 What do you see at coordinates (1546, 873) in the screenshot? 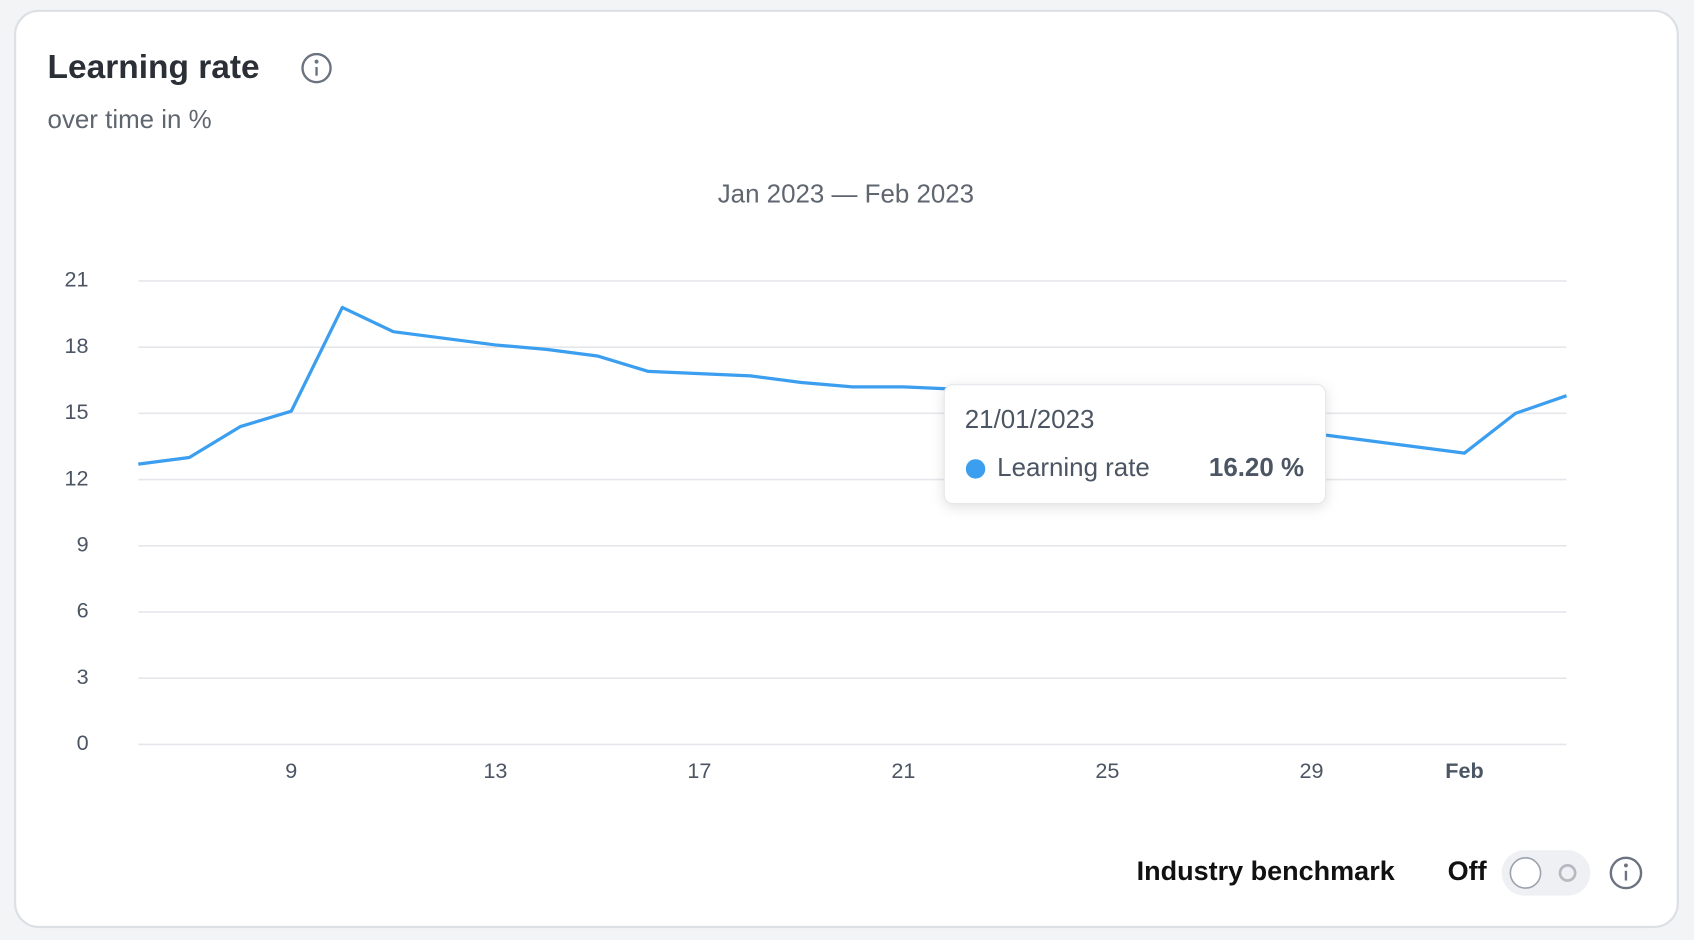
I see `toggle` at bounding box center [1546, 873].